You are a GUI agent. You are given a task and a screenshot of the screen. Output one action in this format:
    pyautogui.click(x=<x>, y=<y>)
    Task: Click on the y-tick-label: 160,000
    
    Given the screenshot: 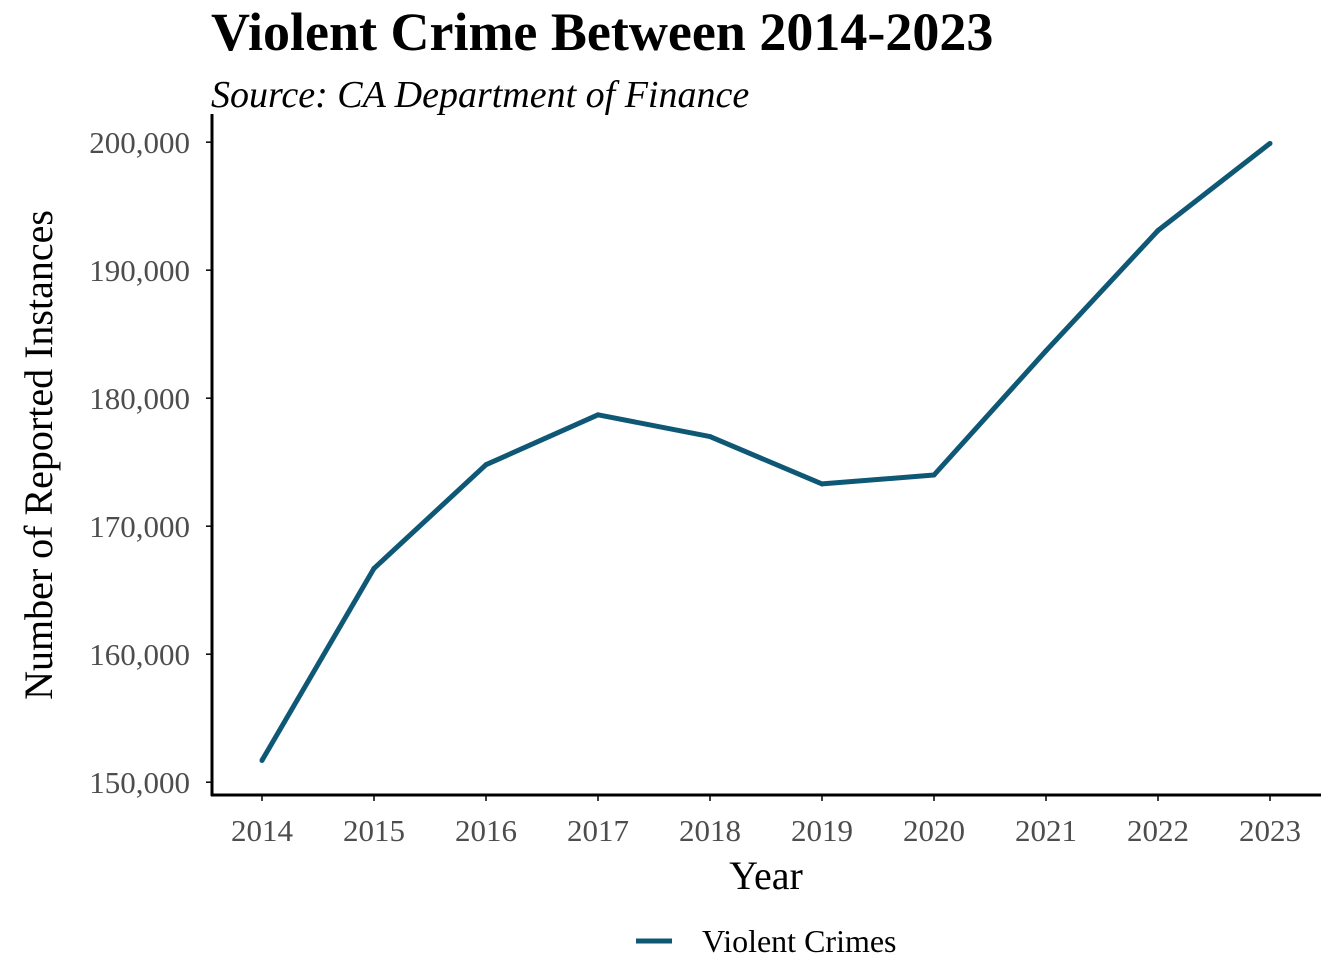 What is the action you would take?
    pyautogui.click(x=139, y=654)
    